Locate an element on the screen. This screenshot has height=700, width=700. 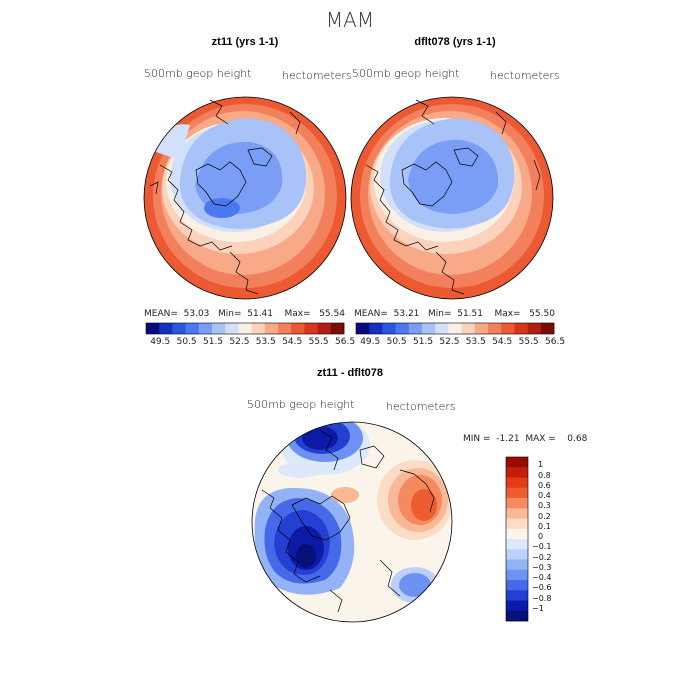
coastlines-diff is located at coordinates (348, 521).